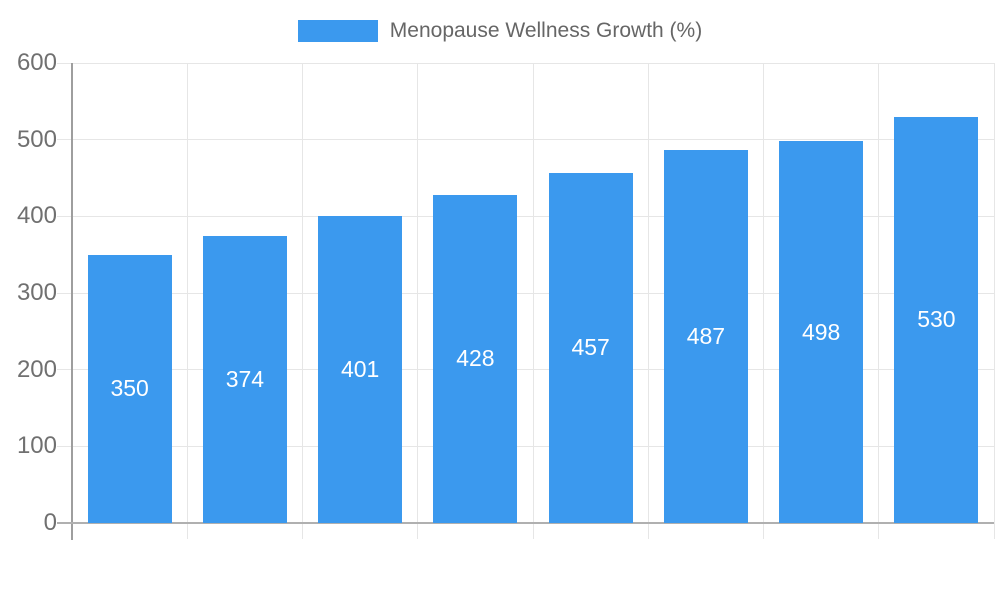 The height and width of the screenshot is (600, 1000). I want to click on x-axis-line, so click(525, 523).